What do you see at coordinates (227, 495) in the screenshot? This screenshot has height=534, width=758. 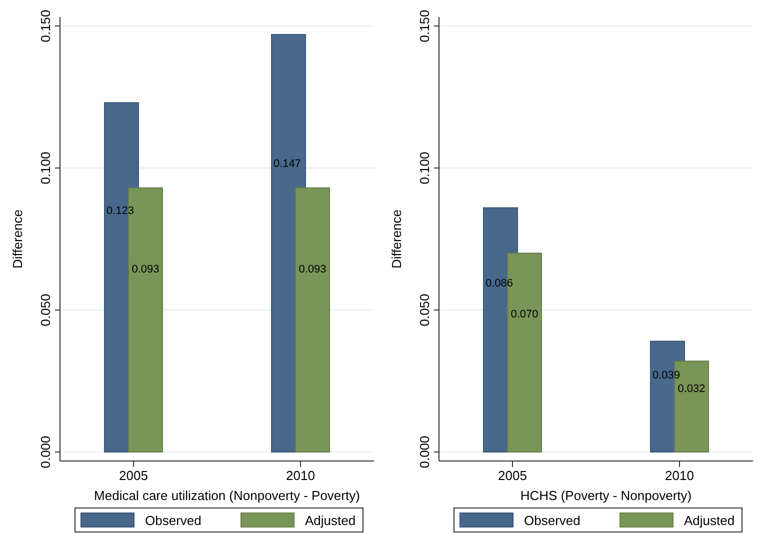 I see `x-axis-title: Medical care utilization (Nonpoverty - Poverty)` at bounding box center [227, 495].